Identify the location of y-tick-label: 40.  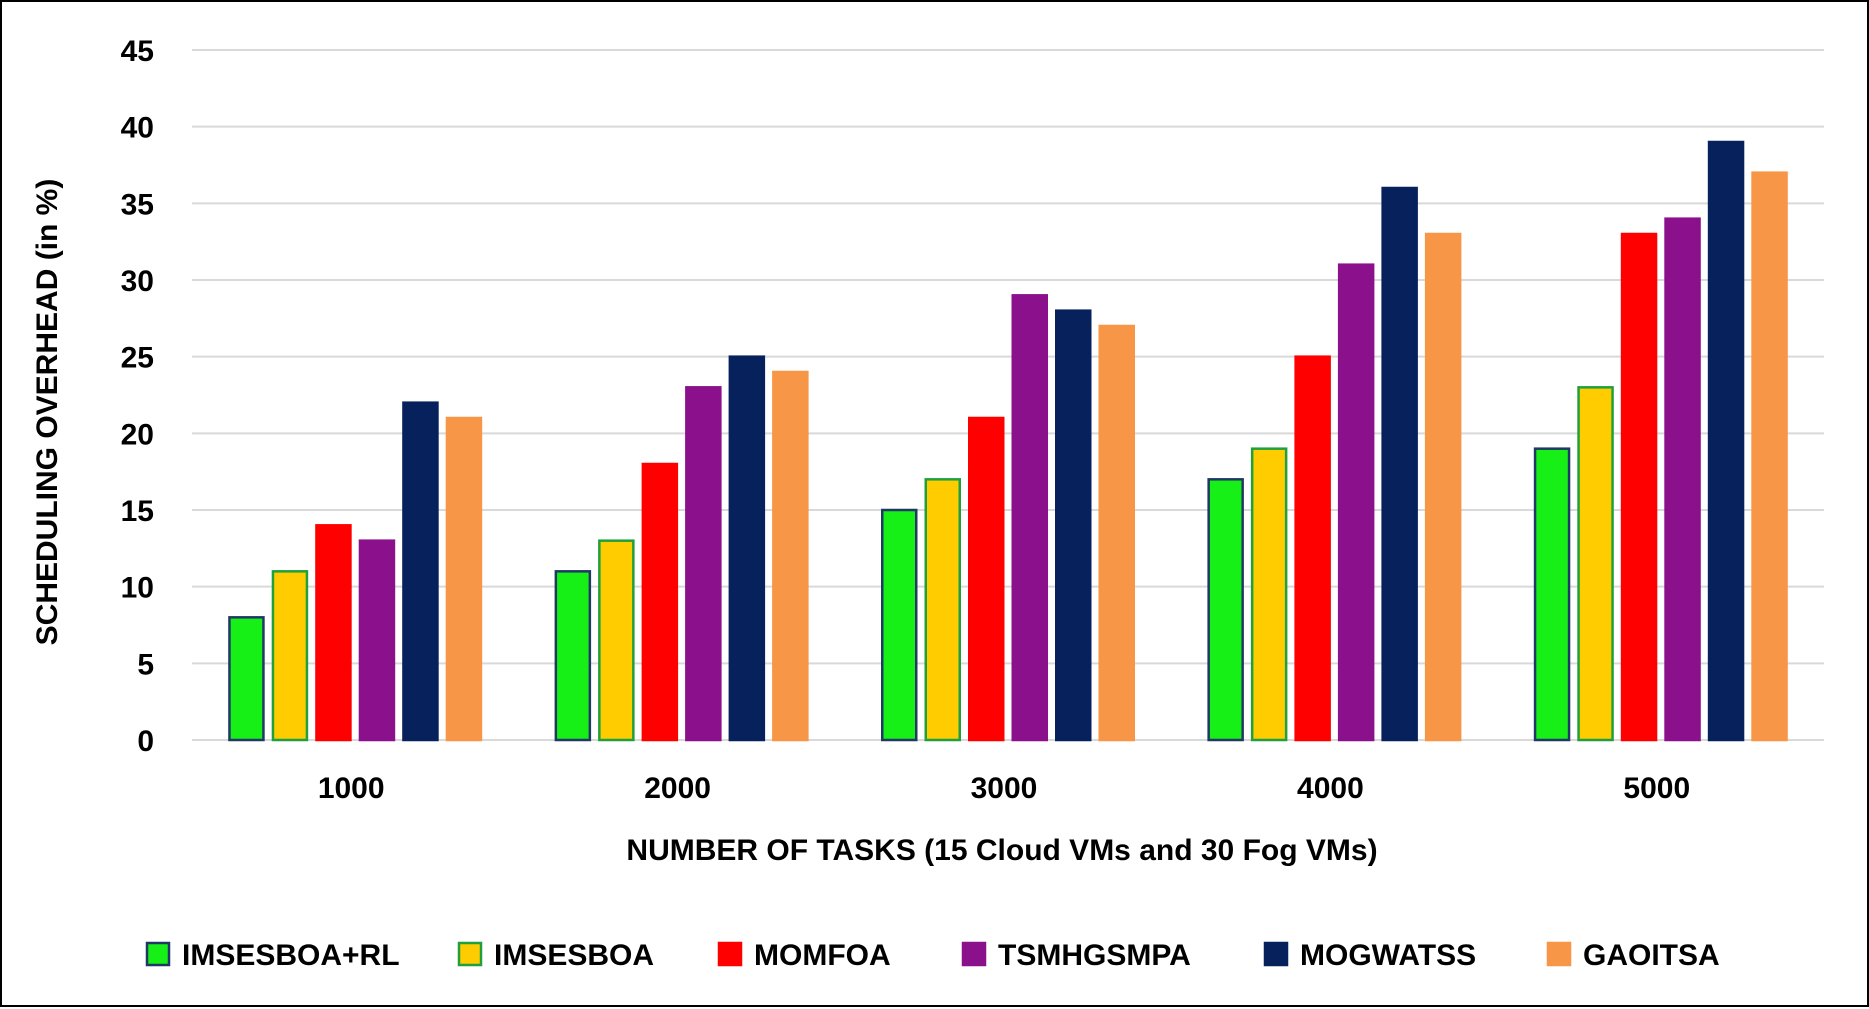
(137, 128).